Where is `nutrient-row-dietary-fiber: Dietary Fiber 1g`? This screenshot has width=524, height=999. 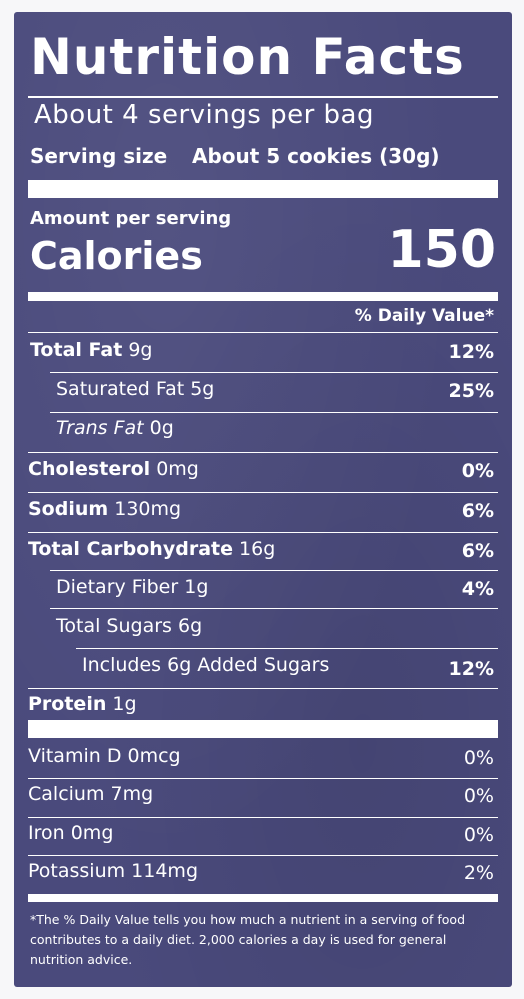 nutrient-row-dietary-fiber: Dietary Fiber 1g is located at coordinates (132, 587).